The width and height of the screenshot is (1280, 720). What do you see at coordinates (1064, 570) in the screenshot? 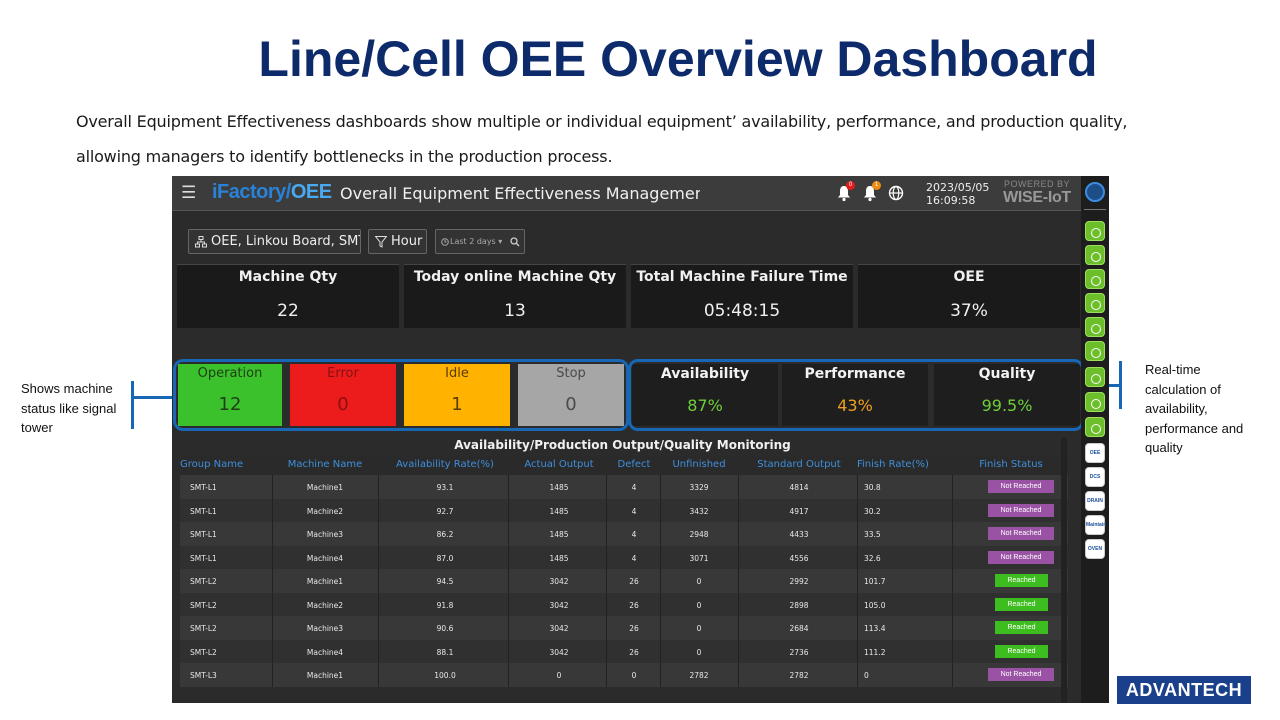
I see `table-scrollbar` at bounding box center [1064, 570].